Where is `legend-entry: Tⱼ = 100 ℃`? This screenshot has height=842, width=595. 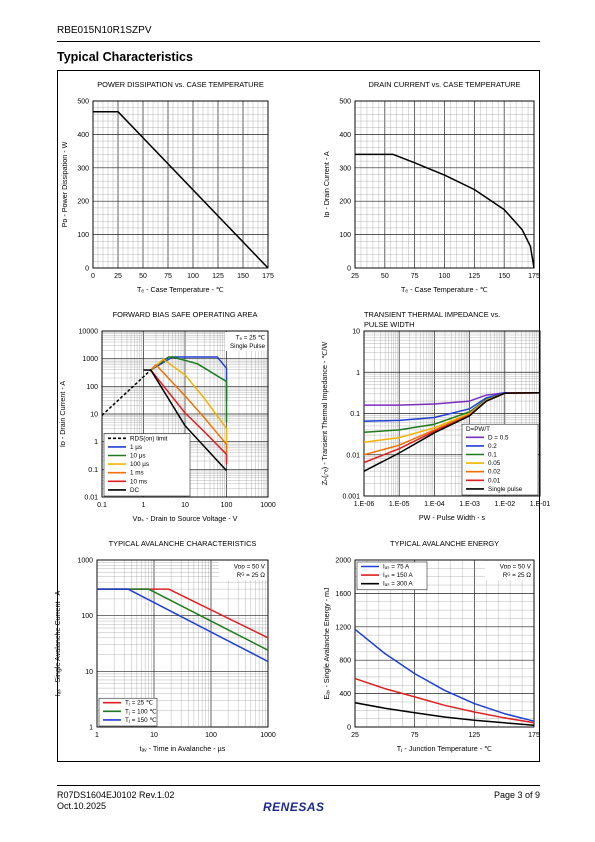 legend-entry: Tⱼ = 100 ℃ is located at coordinates (140, 711).